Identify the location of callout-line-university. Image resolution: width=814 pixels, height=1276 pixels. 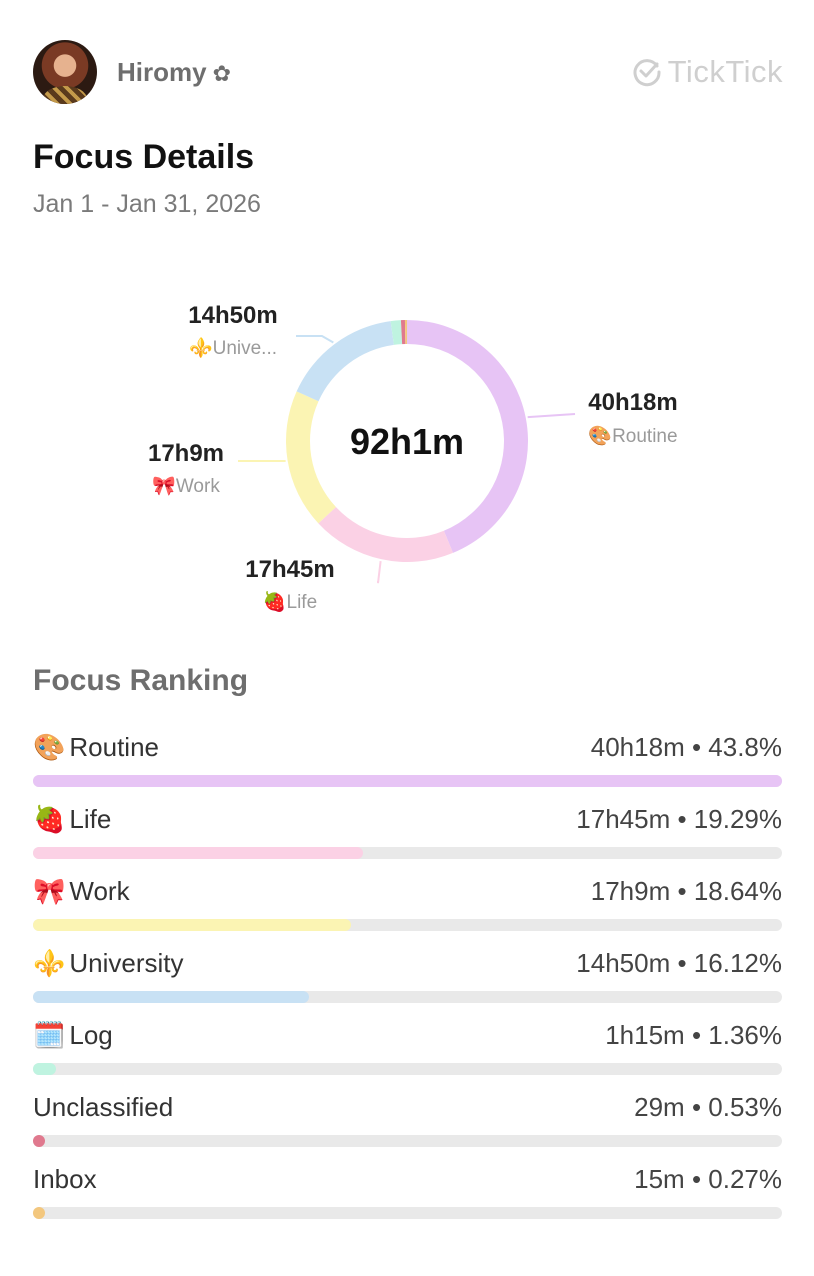
(315, 339).